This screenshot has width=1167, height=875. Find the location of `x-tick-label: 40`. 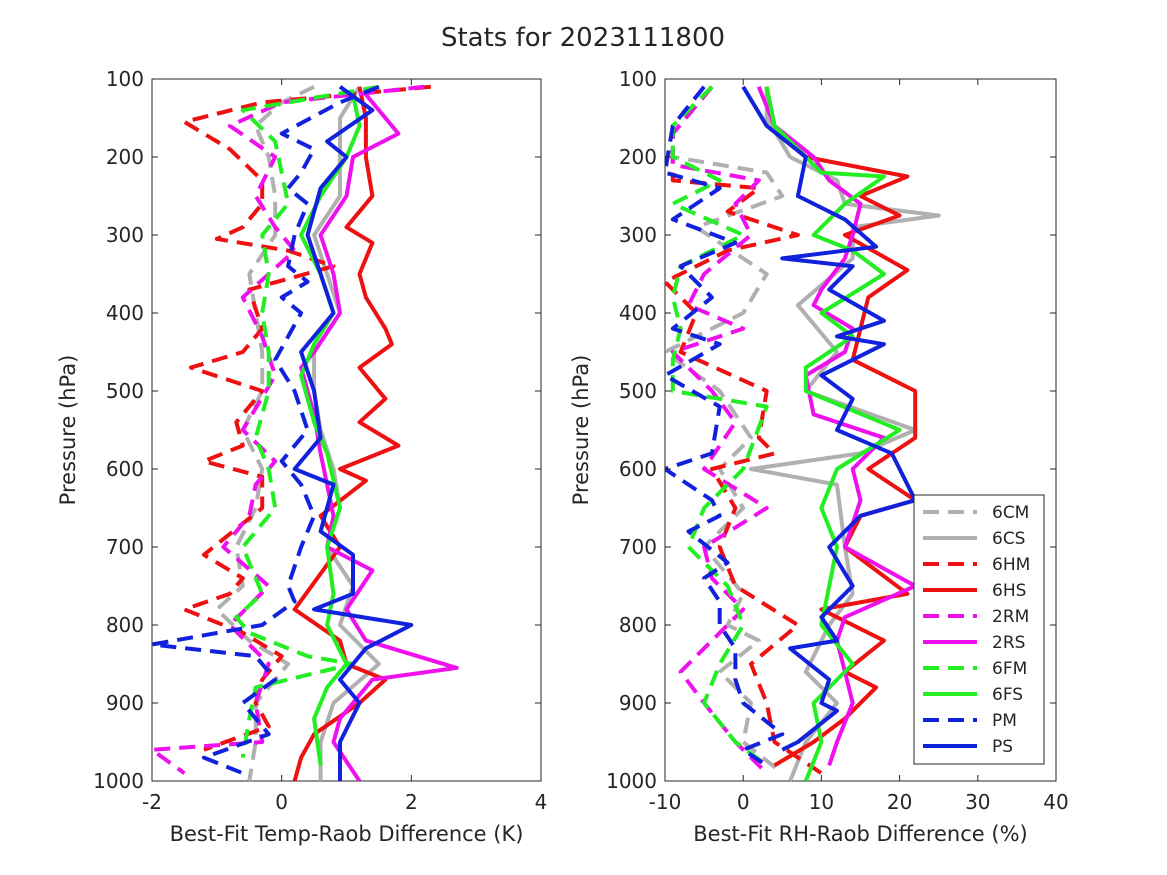

x-tick-label: 40 is located at coordinates (1055, 802).